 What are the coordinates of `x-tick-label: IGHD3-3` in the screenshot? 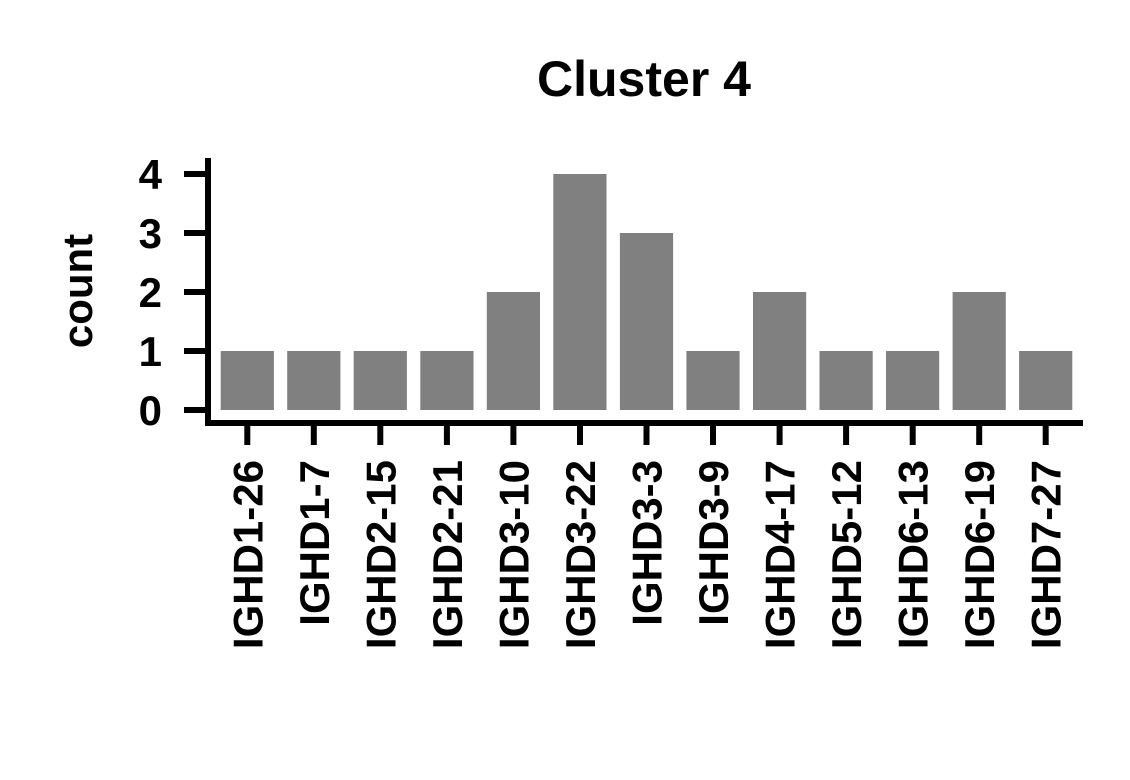 It's located at (647, 543).